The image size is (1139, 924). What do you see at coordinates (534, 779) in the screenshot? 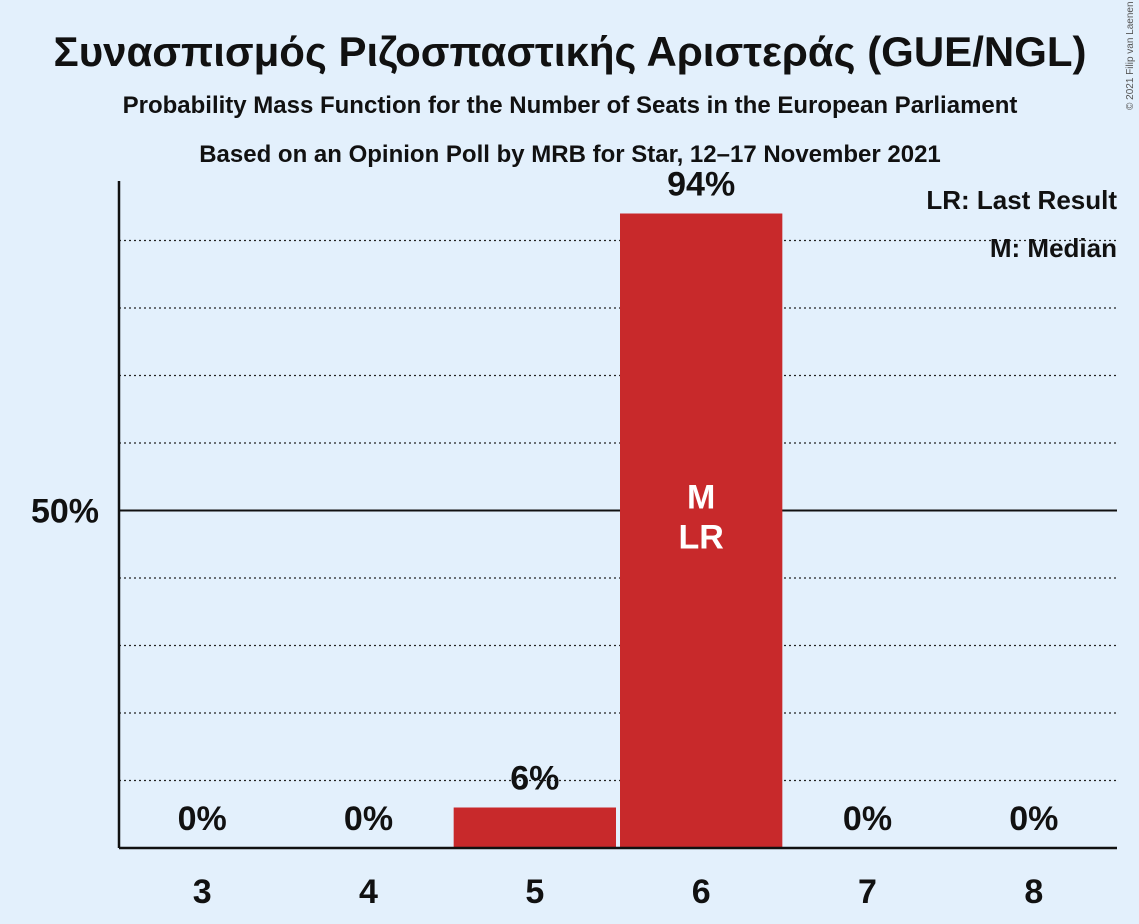
I see `data-label-seat-5: 6%` at bounding box center [534, 779].